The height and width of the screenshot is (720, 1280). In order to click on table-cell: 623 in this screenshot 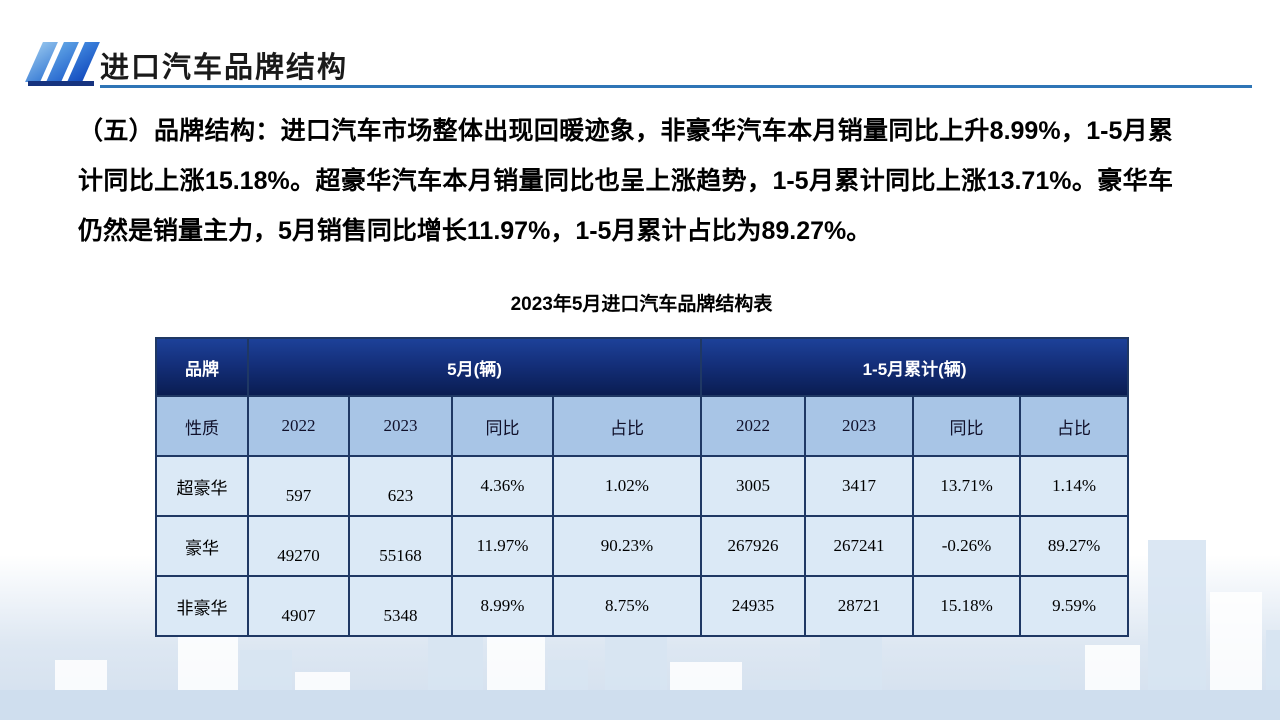, I will do `click(400, 486)`.